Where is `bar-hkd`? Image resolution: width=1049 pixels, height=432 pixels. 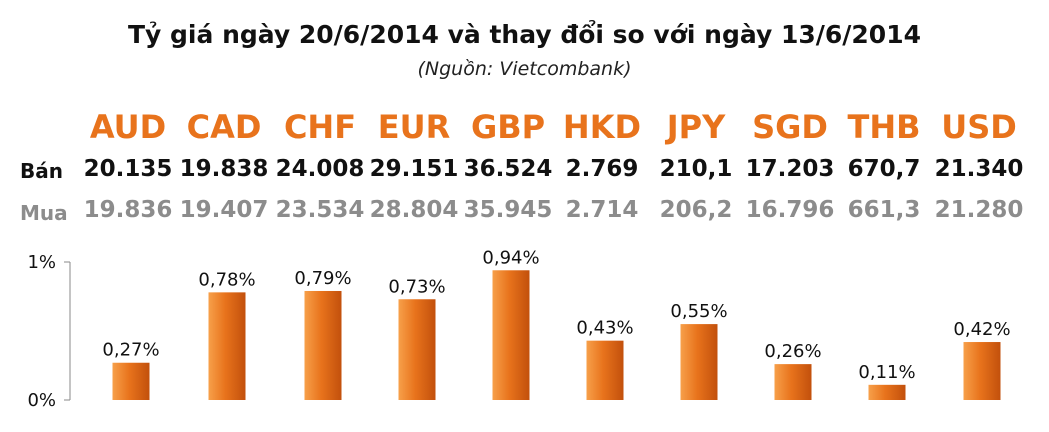 bar-hkd is located at coordinates (605, 370).